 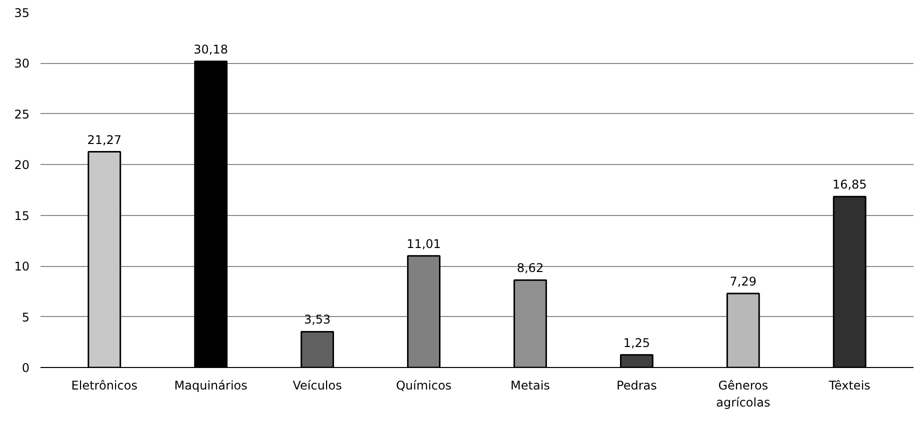 I want to click on y-tick-label: 5, so click(x=26, y=317).